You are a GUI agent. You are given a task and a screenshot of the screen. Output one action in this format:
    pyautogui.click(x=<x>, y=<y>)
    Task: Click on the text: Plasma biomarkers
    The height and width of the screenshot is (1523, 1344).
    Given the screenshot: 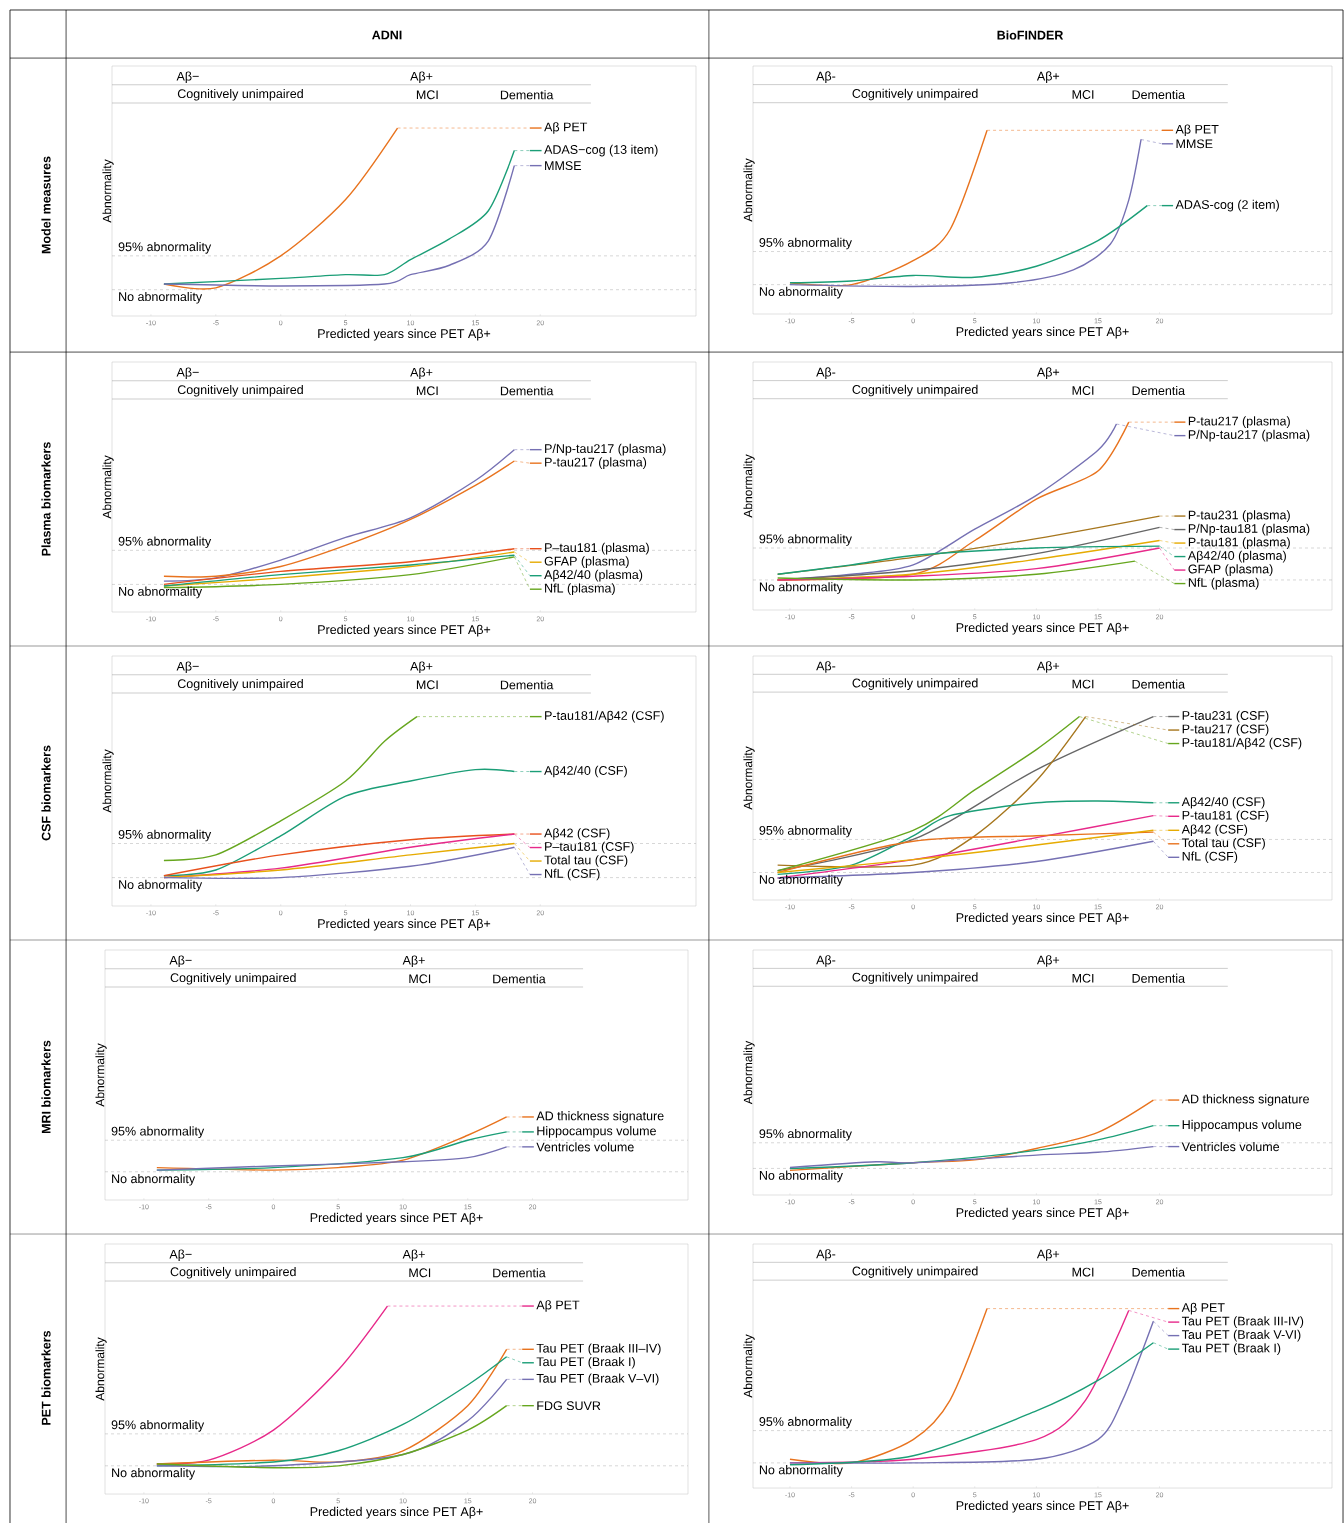 What is the action you would take?
    pyautogui.click(x=46, y=499)
    